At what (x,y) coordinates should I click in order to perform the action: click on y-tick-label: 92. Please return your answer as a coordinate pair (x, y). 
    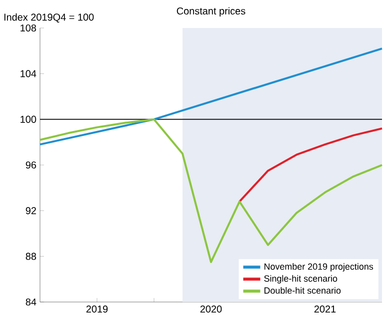
    Looking at the image, I should click on (31, 210).